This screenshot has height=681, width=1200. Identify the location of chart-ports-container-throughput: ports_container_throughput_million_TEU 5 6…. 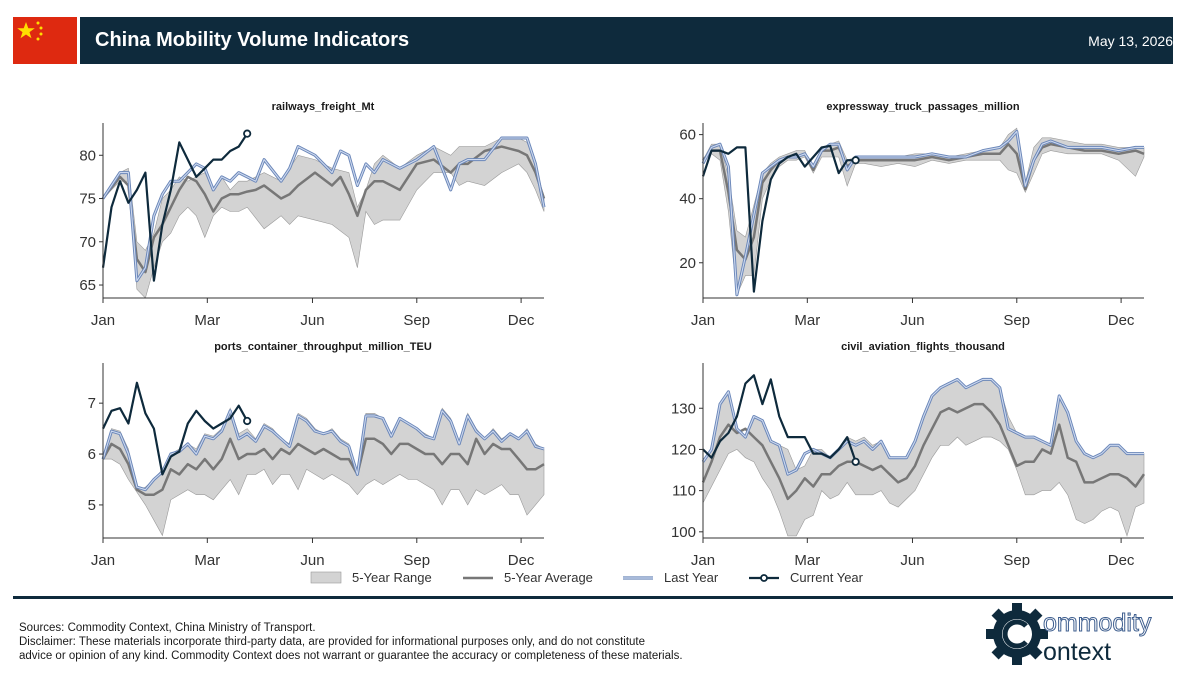
(316, 455).